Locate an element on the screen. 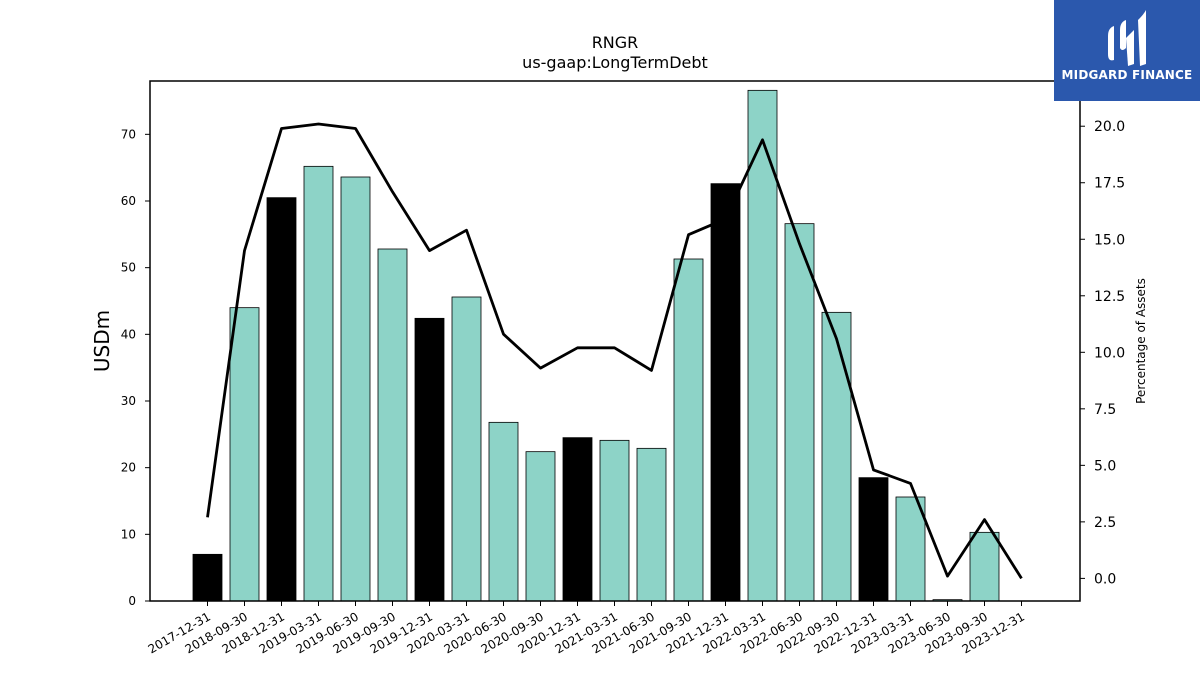  logo-text: MIDGARD FINANCE is located at coordinates (1127, 75).